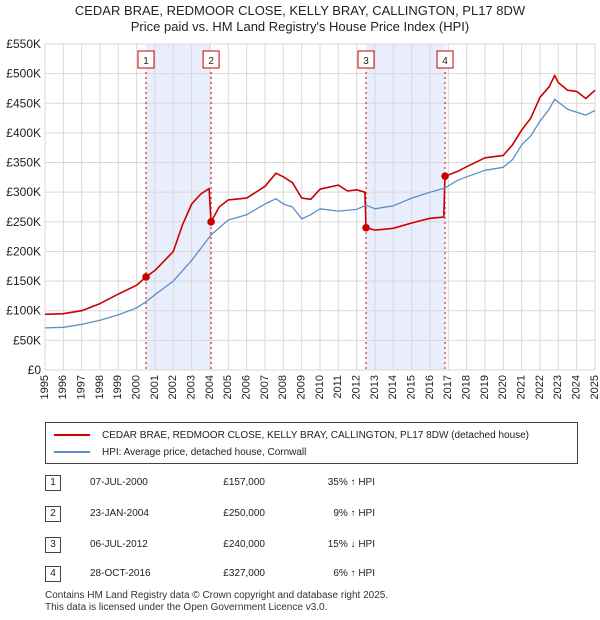 The image size is (600, 620). Describe the element at coordinates (23, 74) in the screenshot. I see `y-tick-label: £500K` at that location.